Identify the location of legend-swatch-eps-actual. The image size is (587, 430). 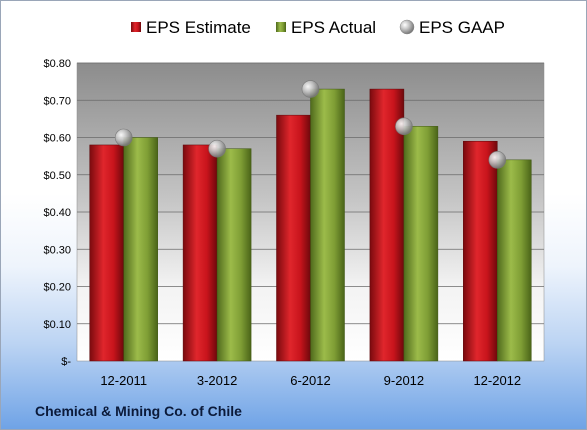
(281, 27).